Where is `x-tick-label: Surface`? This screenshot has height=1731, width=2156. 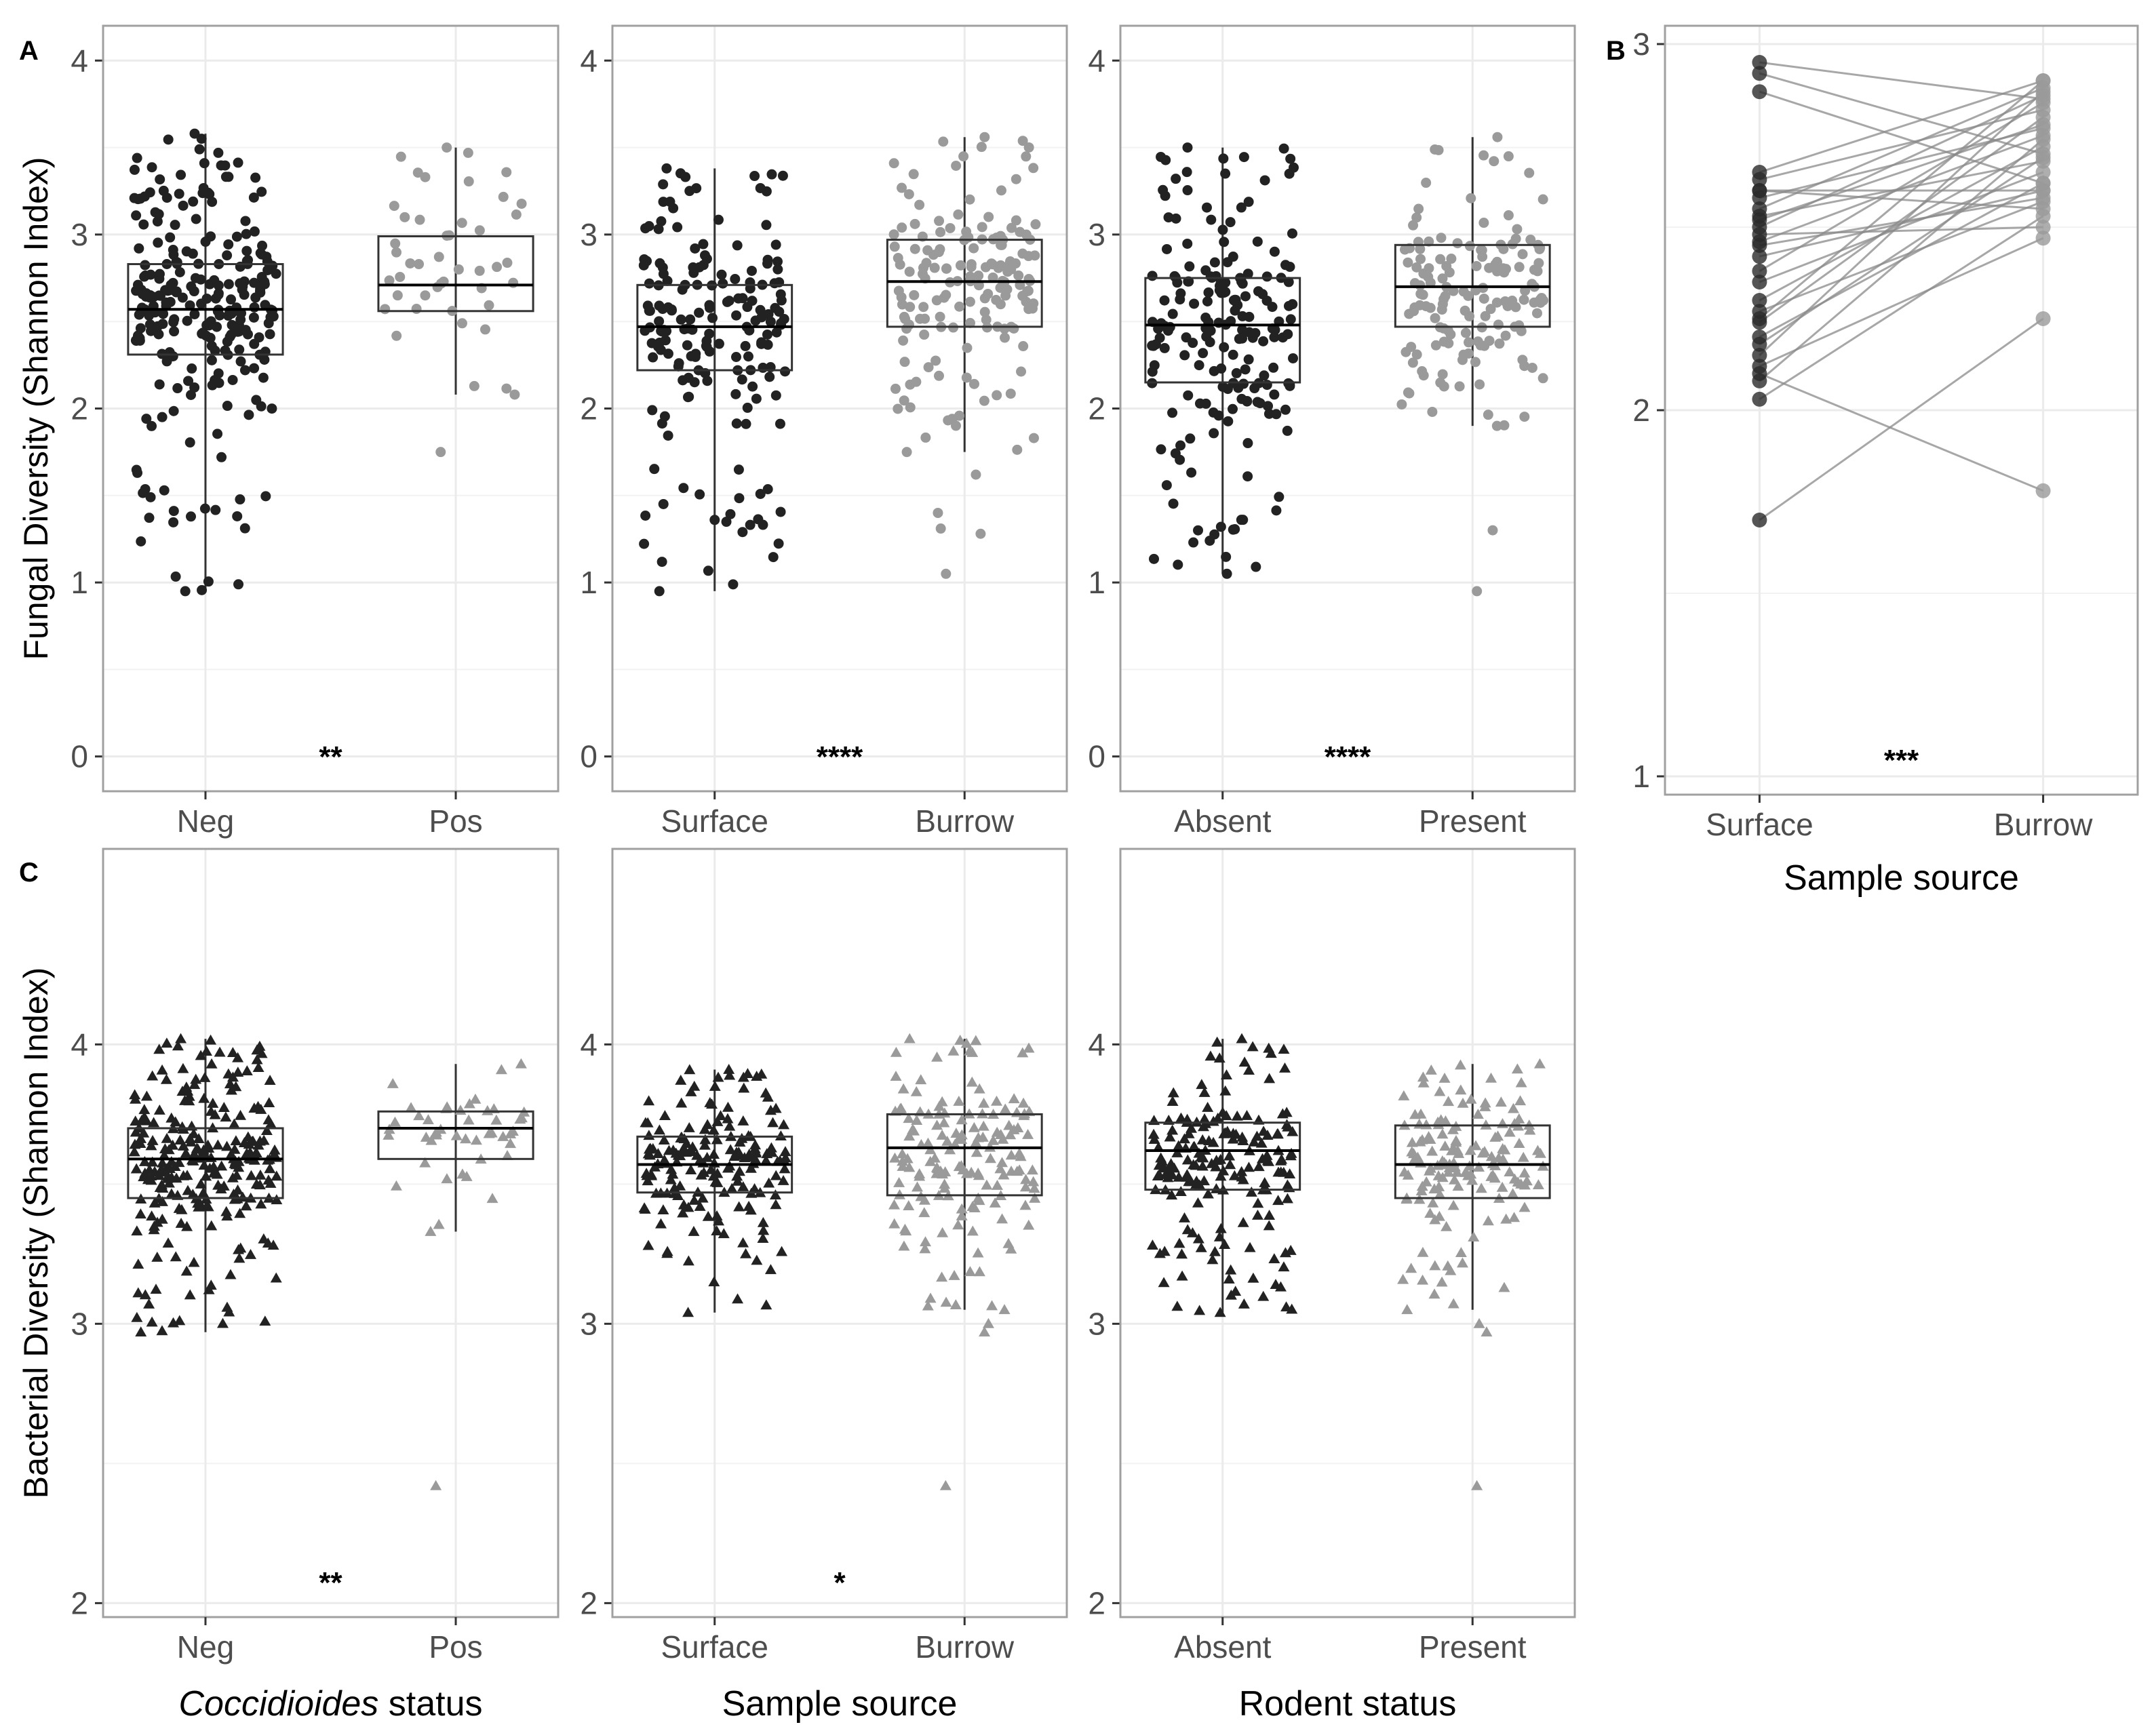 x-tick-label: Surface is located at coordinates (714, 821).